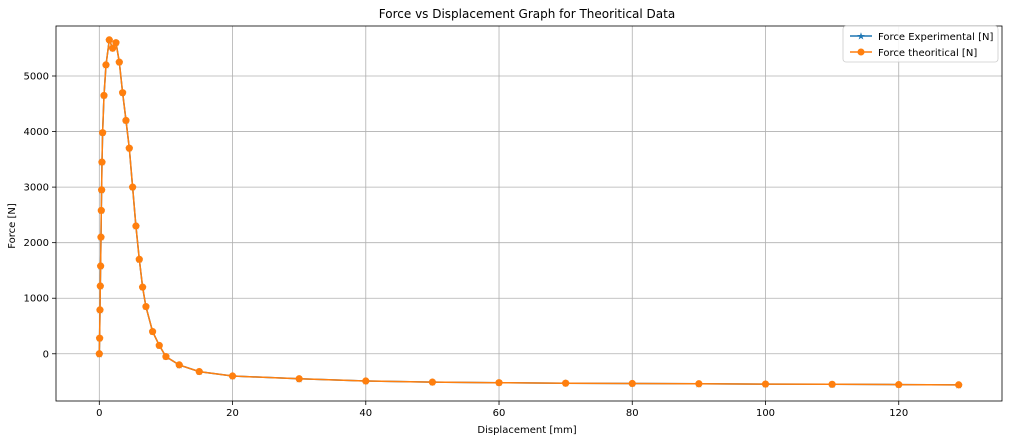 The height and width of the screenshot is (441, 1009). Describe the element at coordinates (861, 37) in the screenshot. I see `legend-star-marker: ★` at that location.